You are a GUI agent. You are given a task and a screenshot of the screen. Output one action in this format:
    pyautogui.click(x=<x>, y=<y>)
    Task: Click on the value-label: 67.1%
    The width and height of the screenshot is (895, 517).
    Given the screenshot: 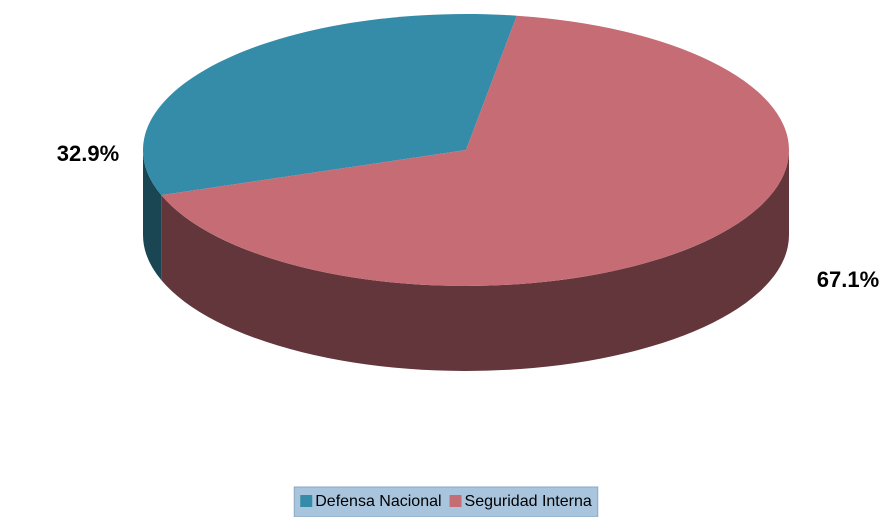 What is the action you would take?
    pyautogui.click(x=848, y=279)
    